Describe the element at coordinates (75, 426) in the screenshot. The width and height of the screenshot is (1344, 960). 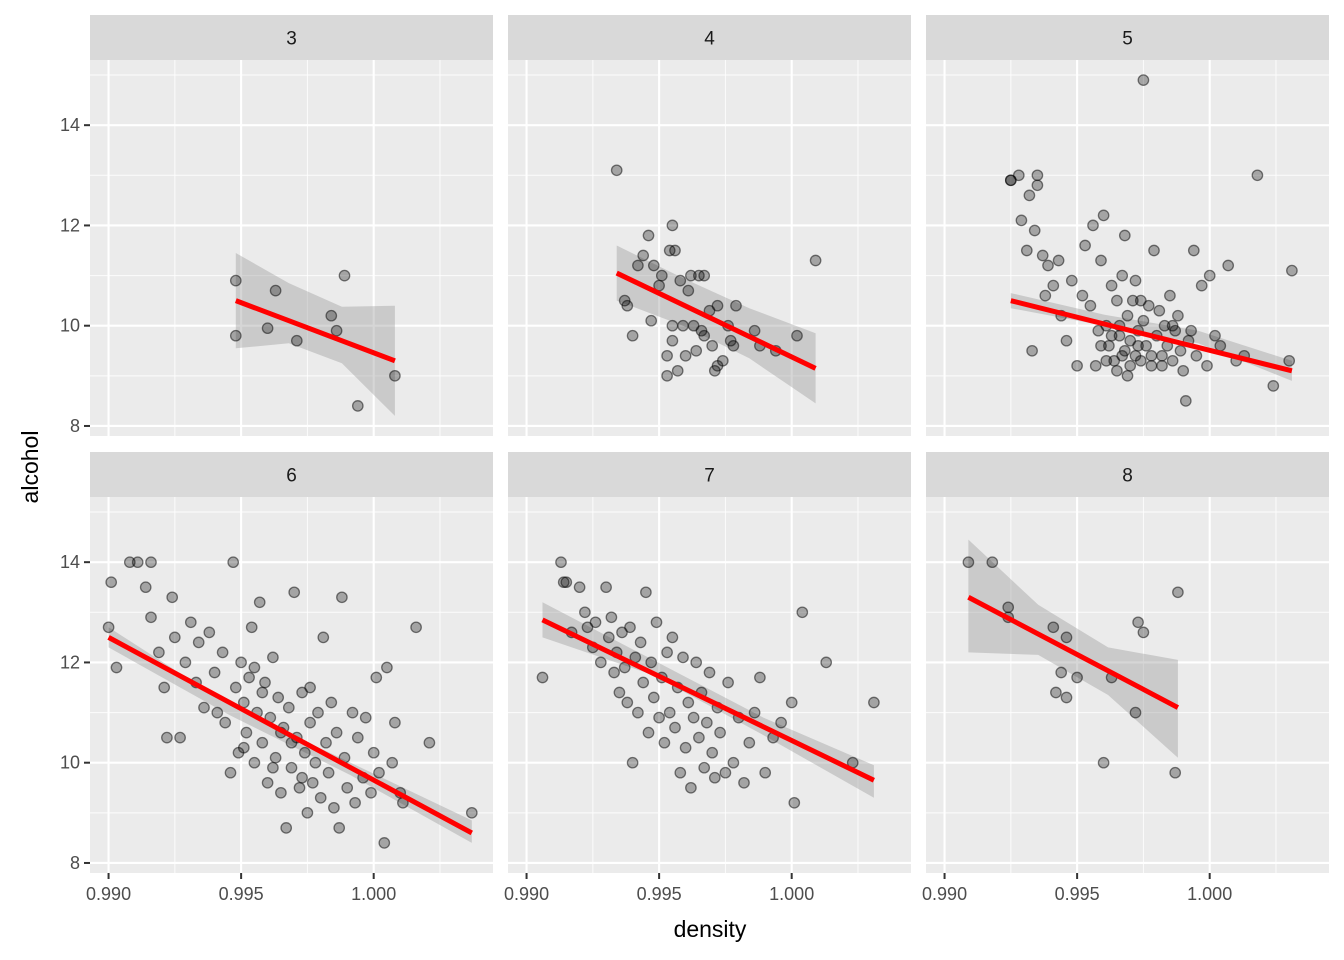
I see `y-tick-label: 8` at that location.